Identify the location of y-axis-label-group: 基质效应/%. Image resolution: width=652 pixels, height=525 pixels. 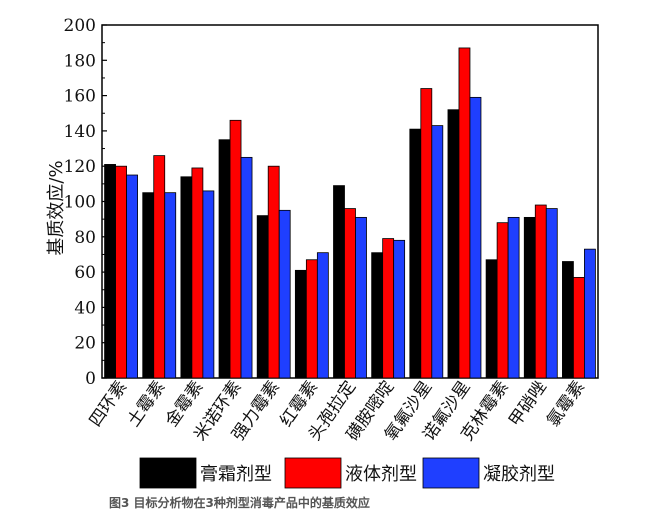
(56, 207).